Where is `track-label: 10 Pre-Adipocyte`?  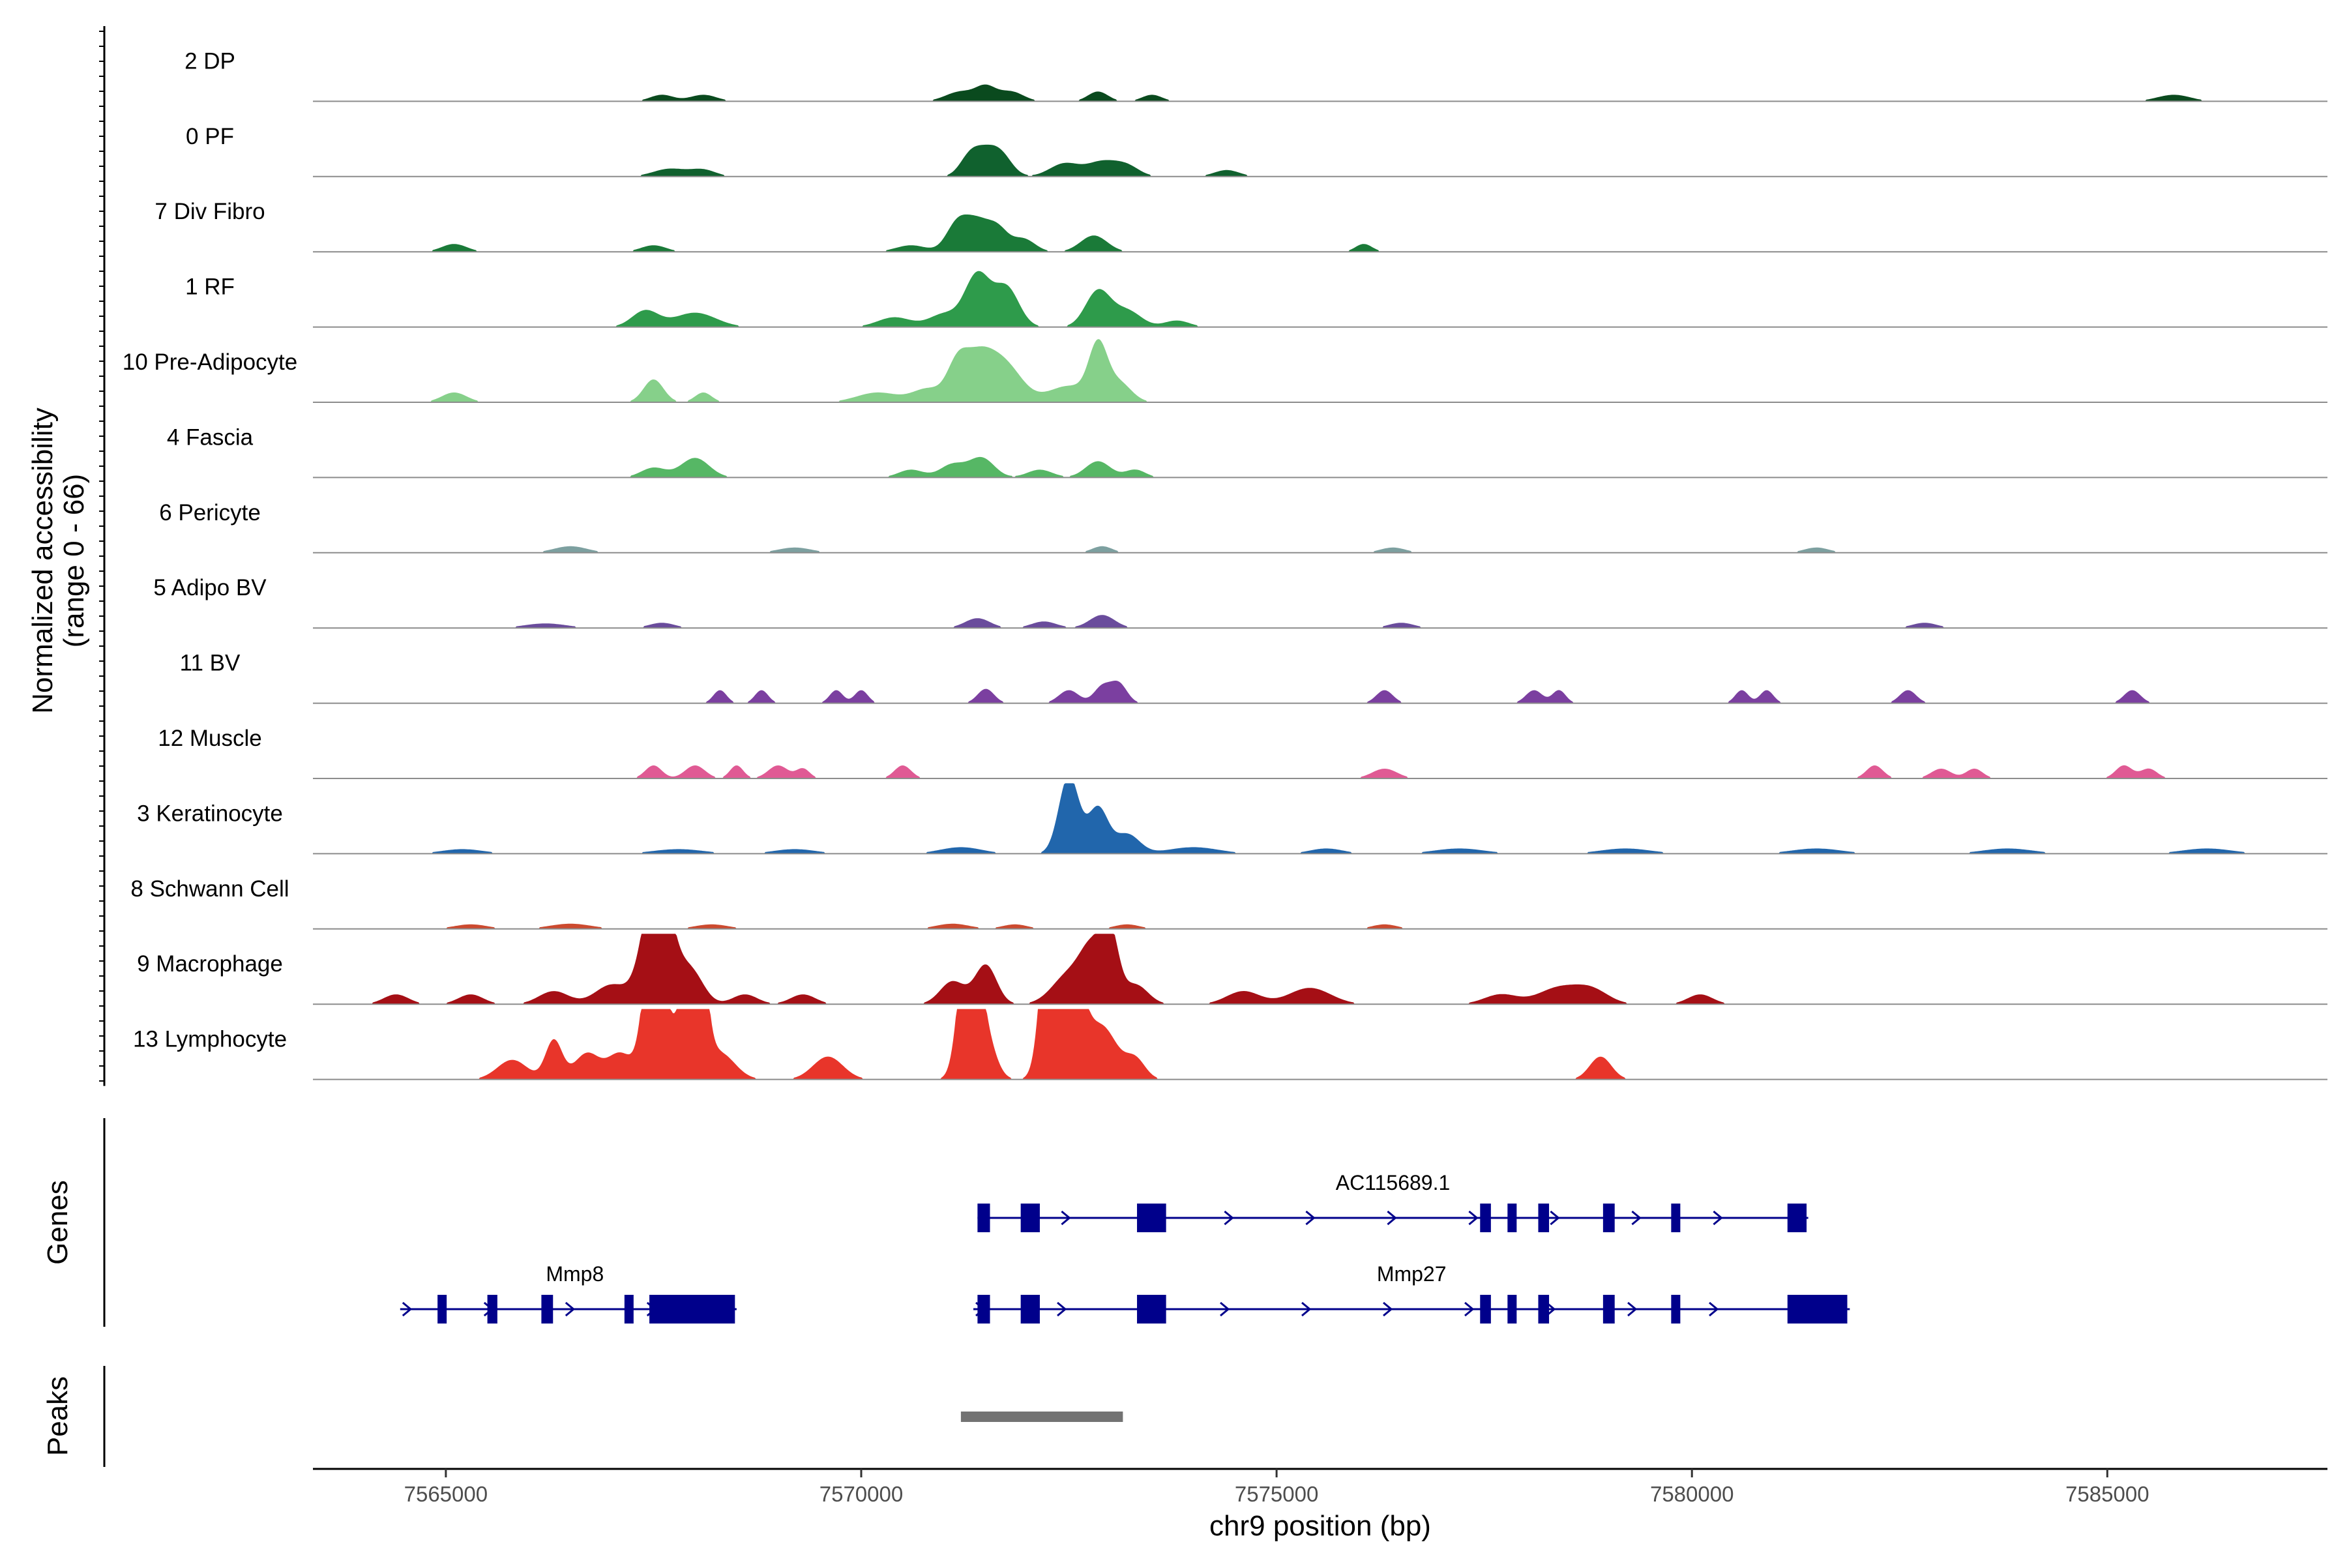
track-label: 10 Pre-Adipocyte is located at coordinates (210, 362).